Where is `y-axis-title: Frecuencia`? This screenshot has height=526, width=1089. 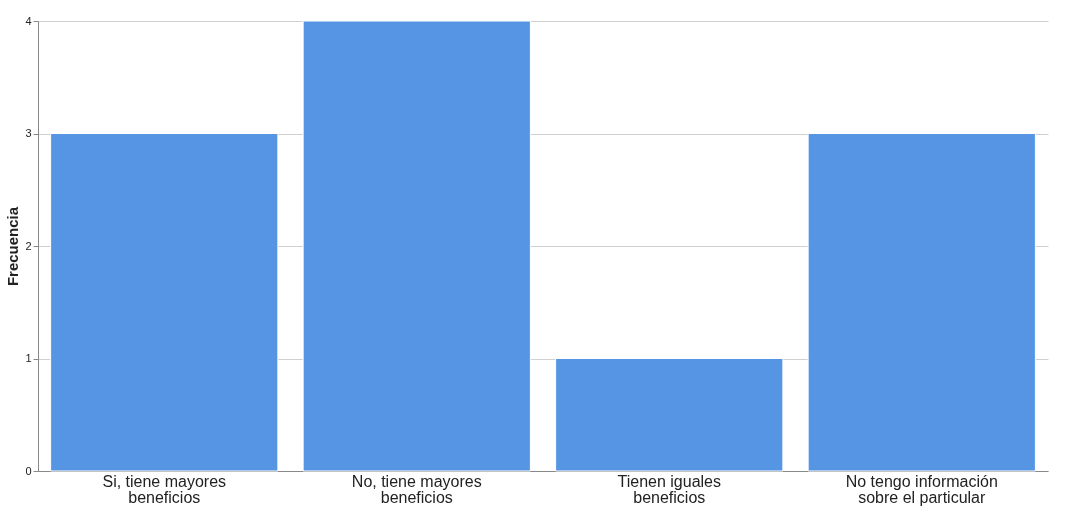
y-axis-title: Frecuencia is located at coordinates (13, 246).